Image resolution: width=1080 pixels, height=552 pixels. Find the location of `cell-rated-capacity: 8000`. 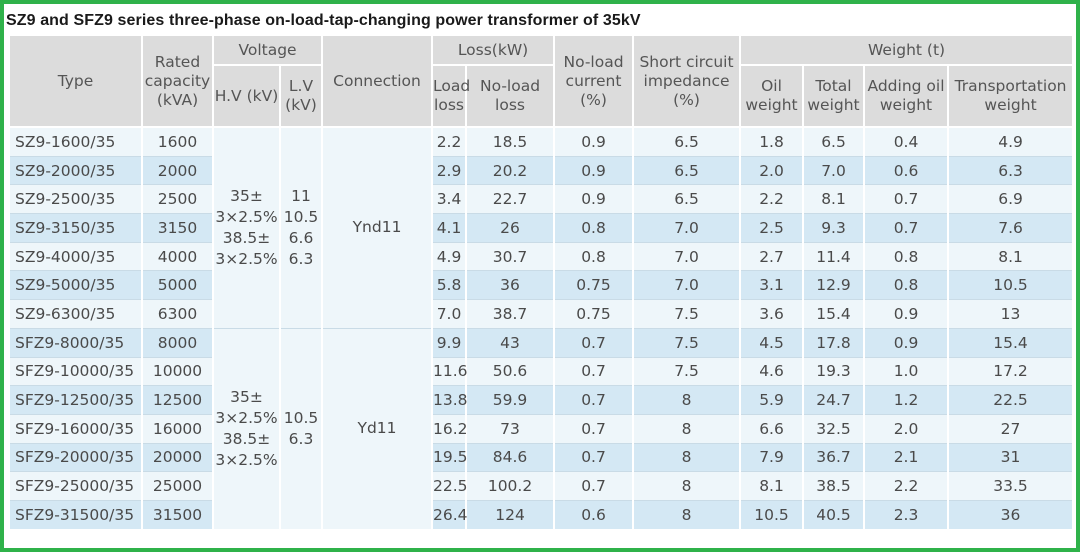

cell-rated-capacity: 8000 is located at coordinates (177, 342).